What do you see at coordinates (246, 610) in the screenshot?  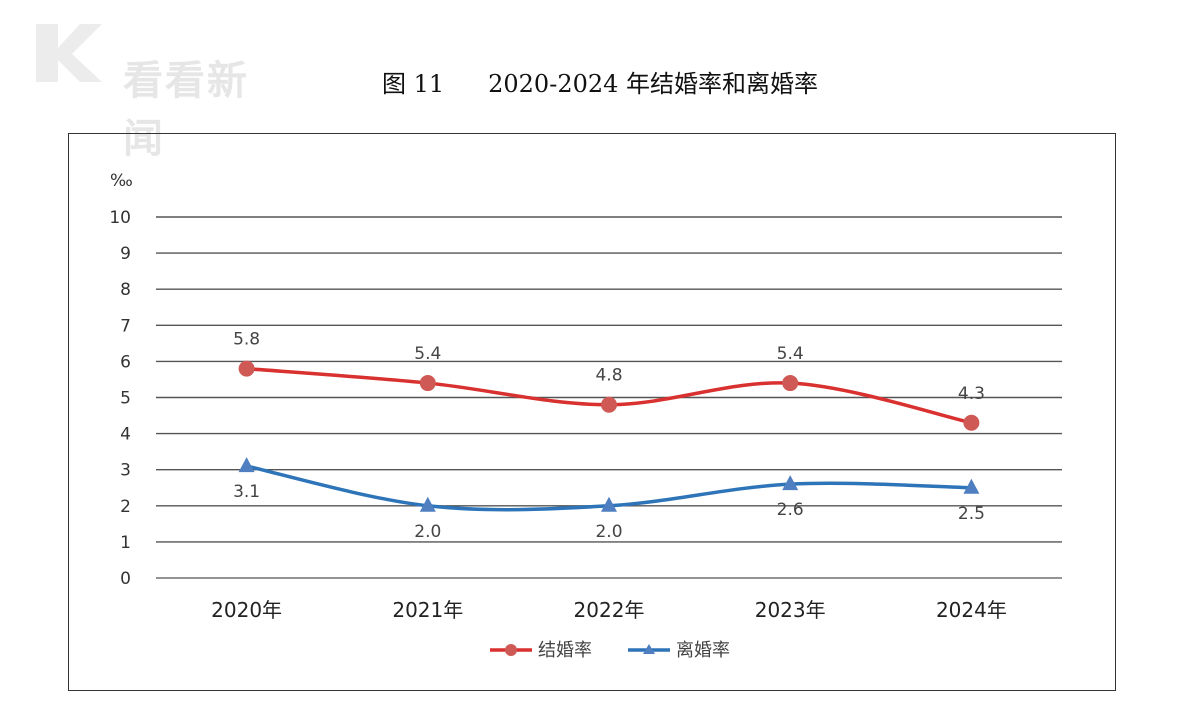 I see `x-tick-label: 2020年` at bounding box center [246, 610].